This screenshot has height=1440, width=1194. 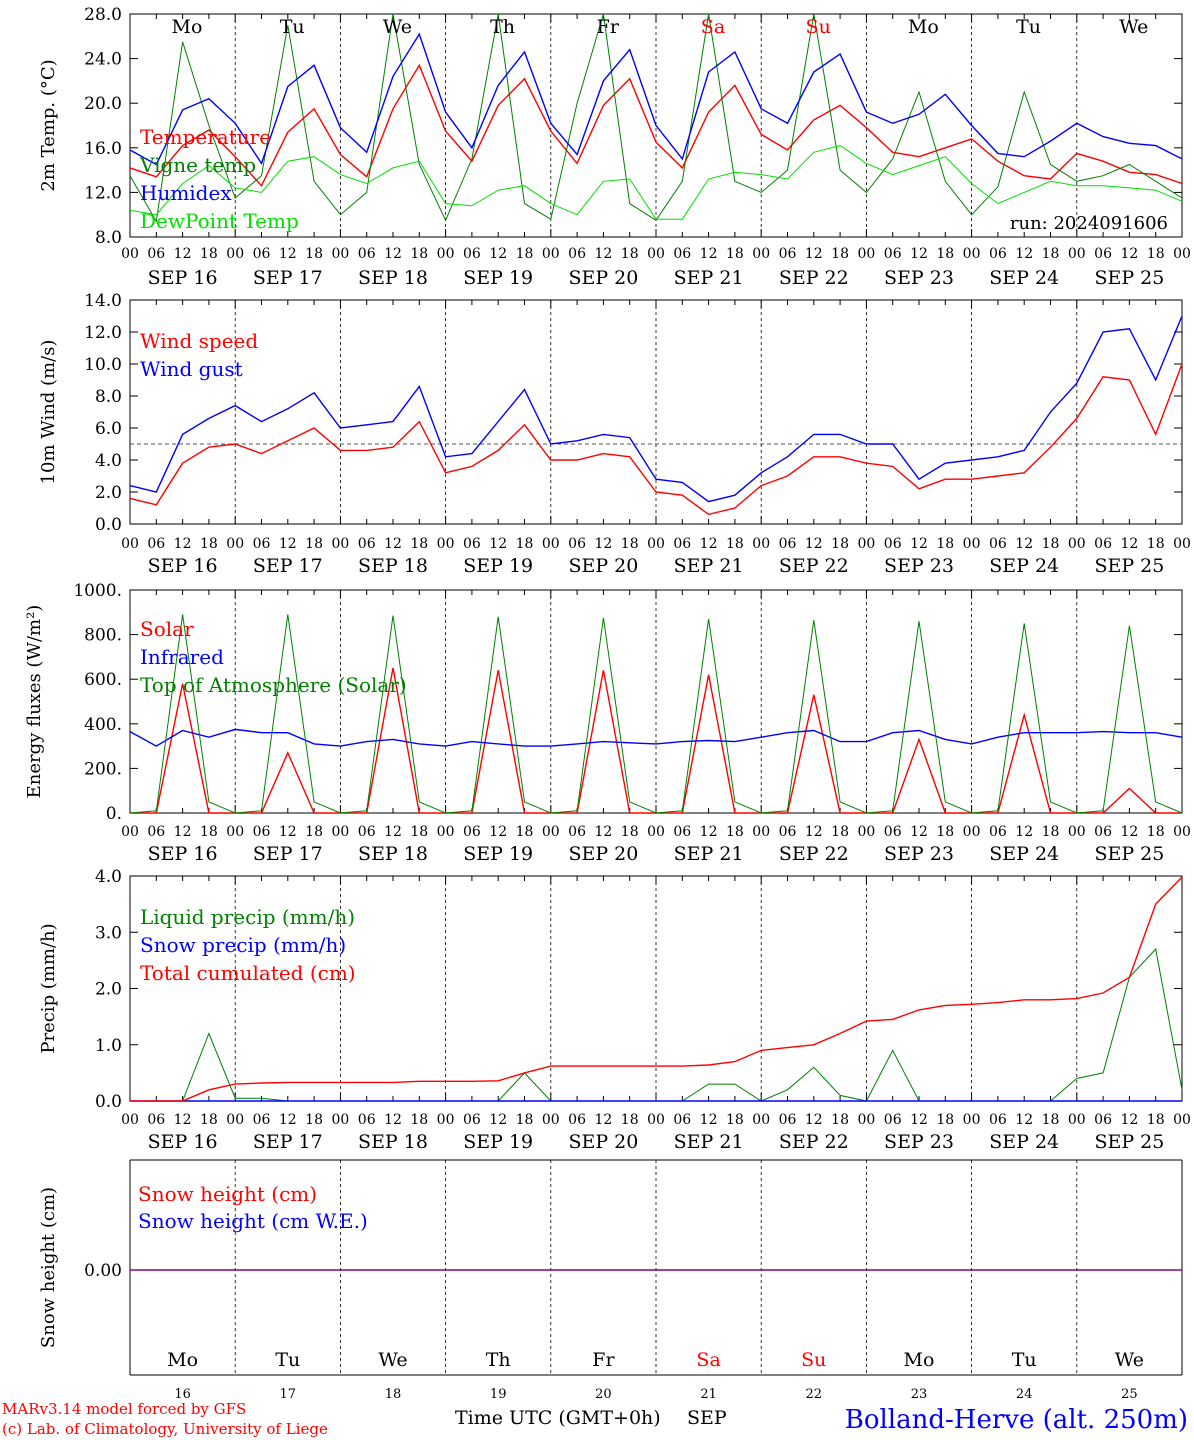 What do you see at coordinates (103, 104) in the screenshot?
I see `y-tick-label: 20.0` at bounding box center [103, 104].